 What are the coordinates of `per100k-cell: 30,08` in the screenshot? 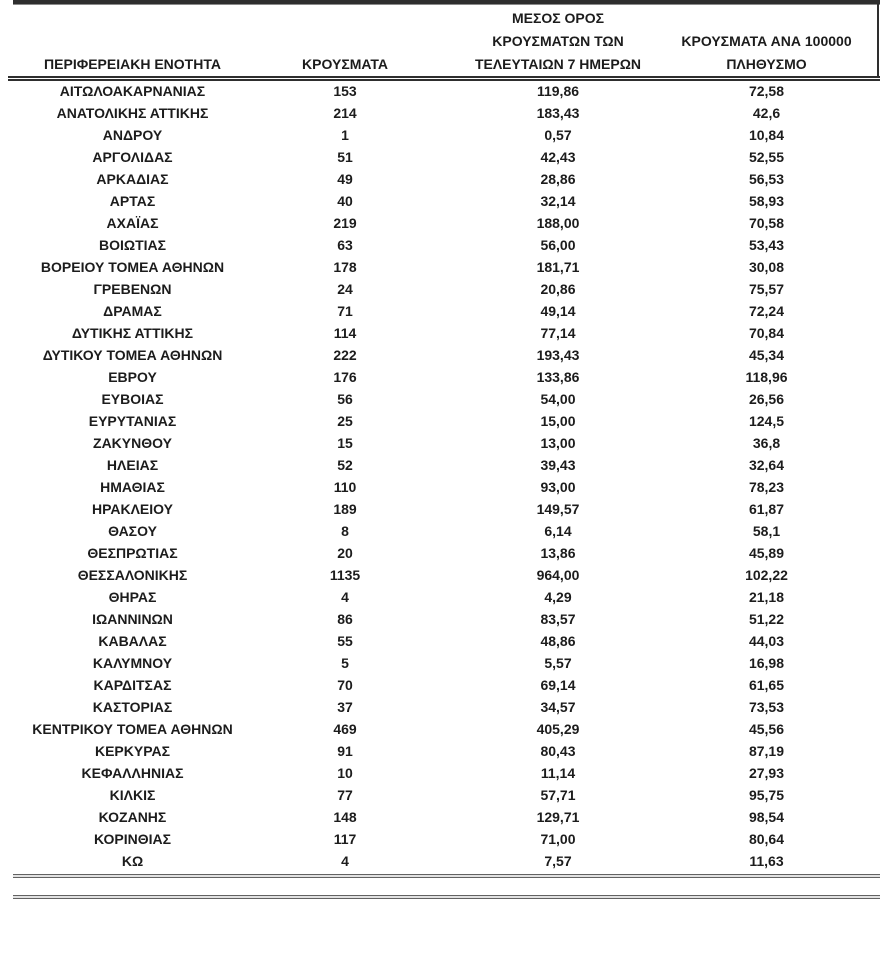 It's located at (766, 267).